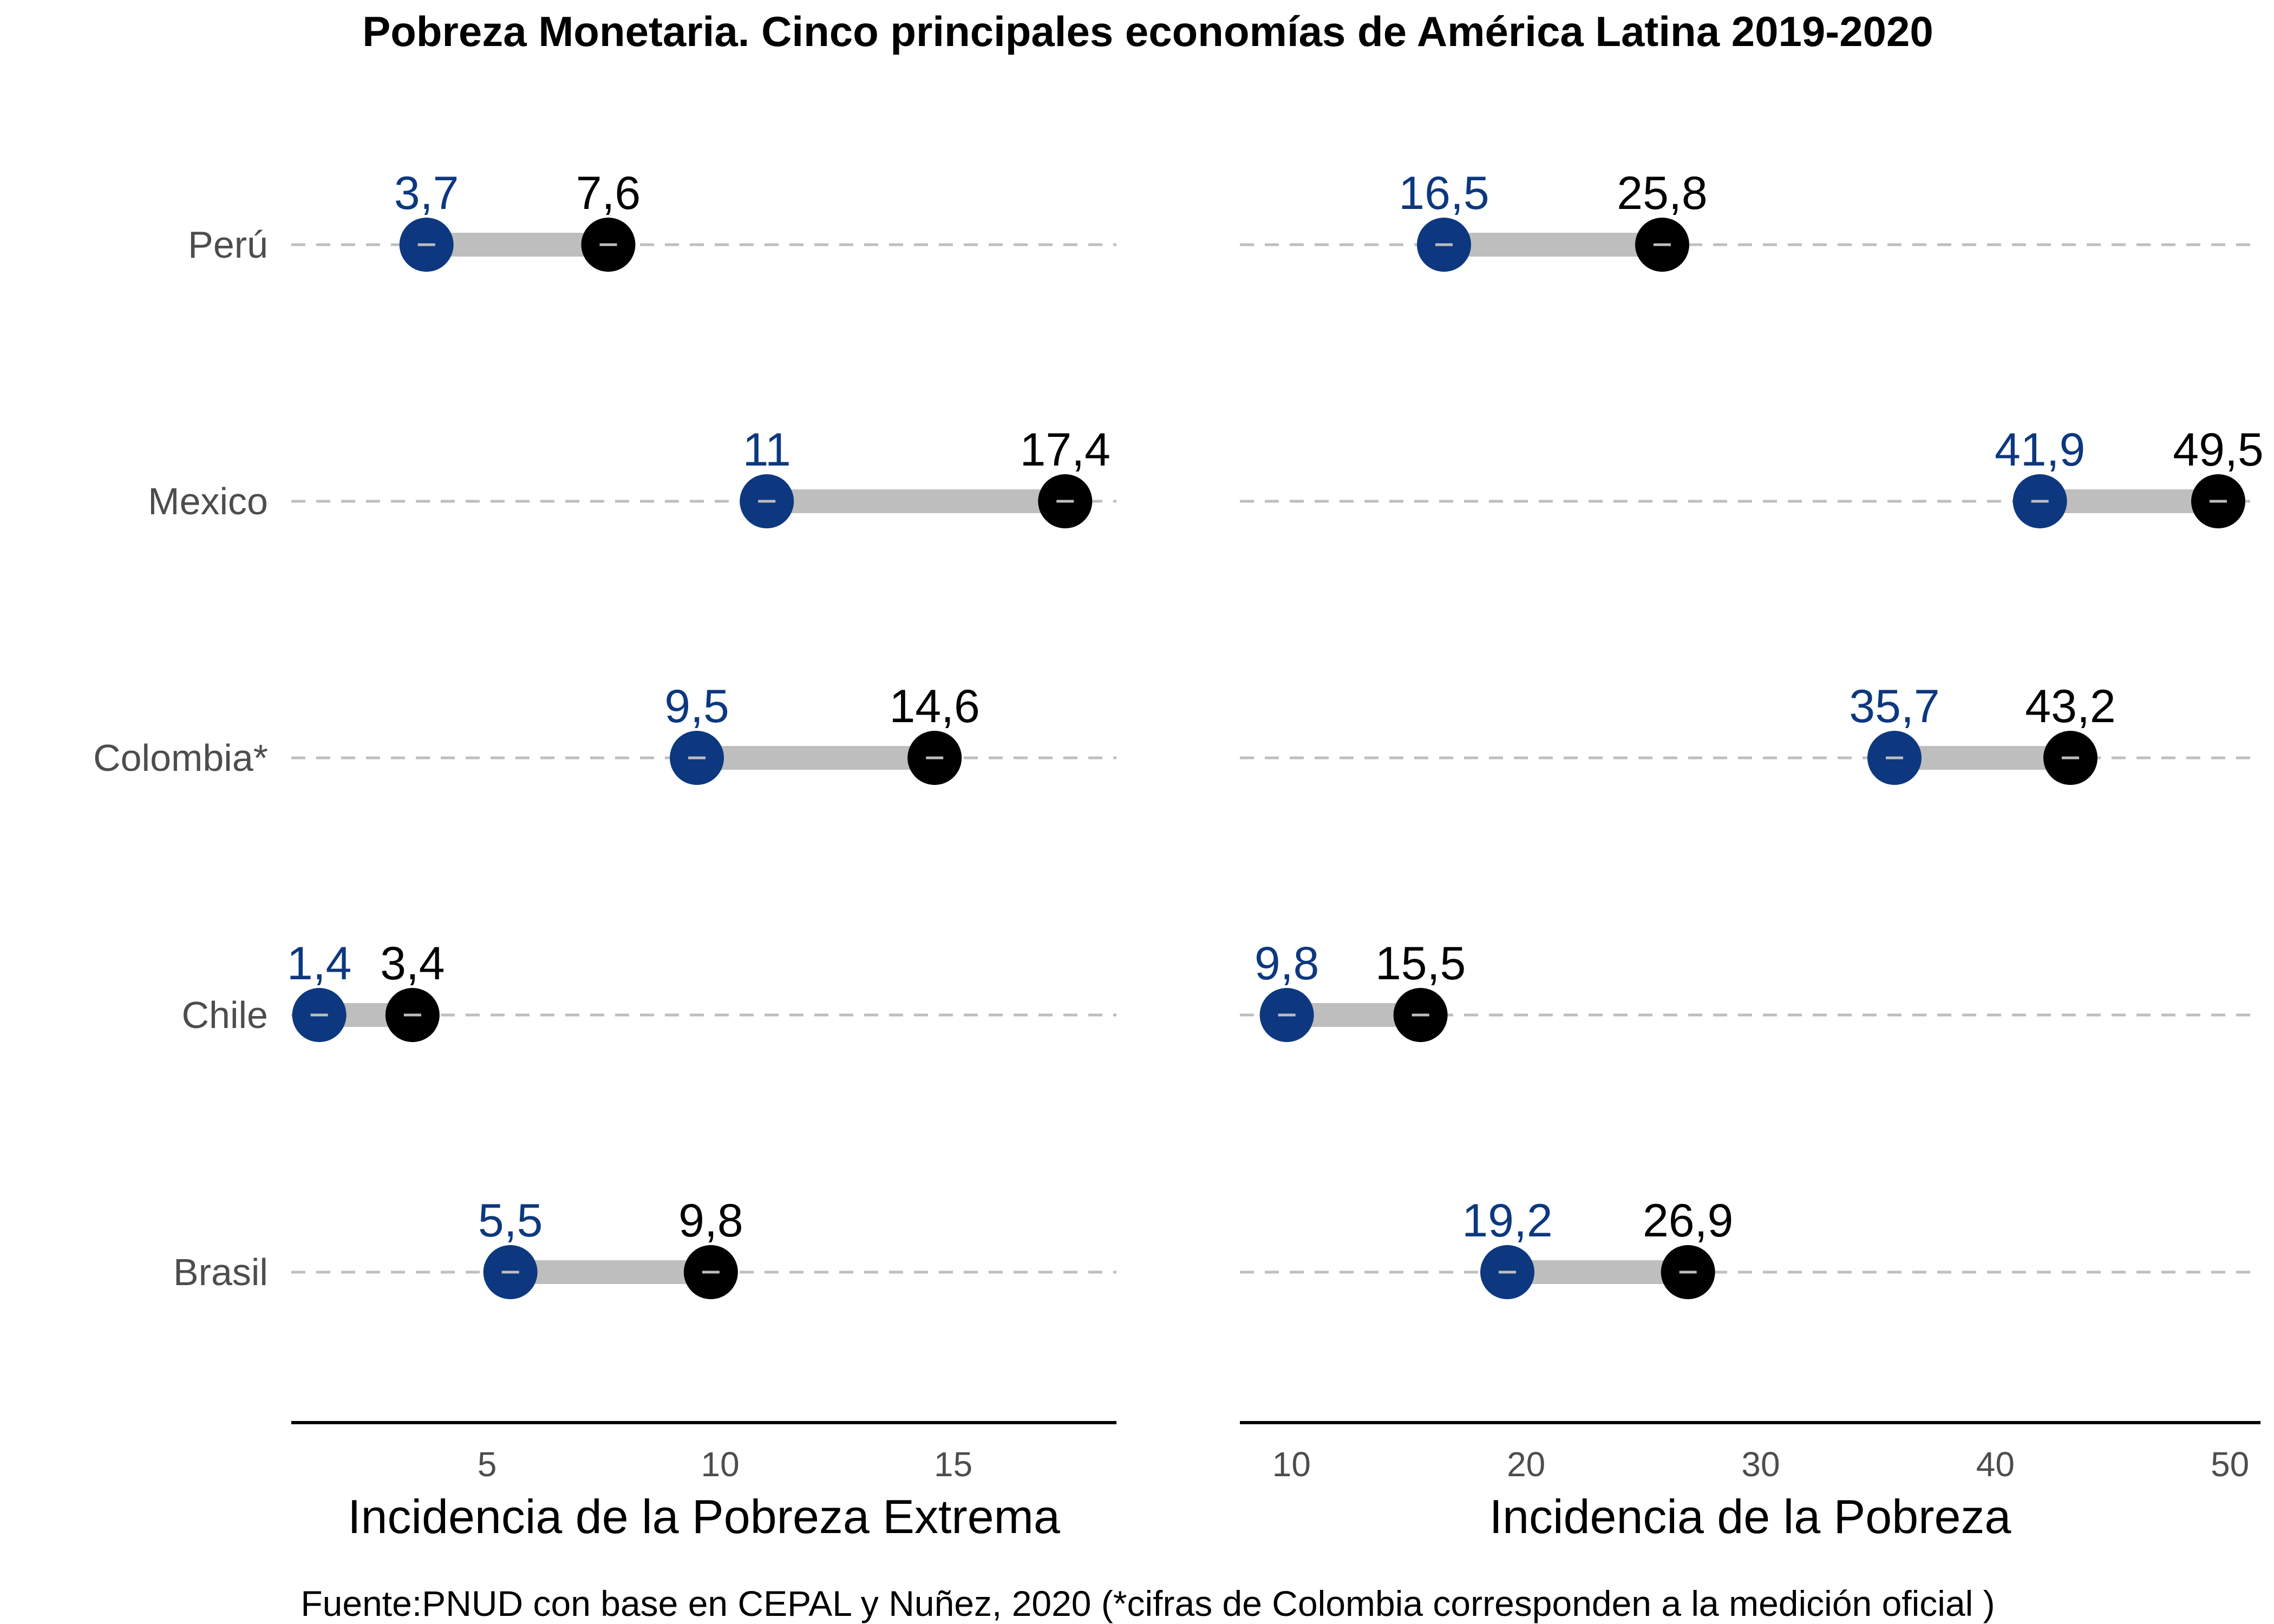 This screenshot has width=2274, height=1624. Describe the element at coordinates (1507, 1221) in the screenshot. I see `data-label-start: 19,2` at that location.